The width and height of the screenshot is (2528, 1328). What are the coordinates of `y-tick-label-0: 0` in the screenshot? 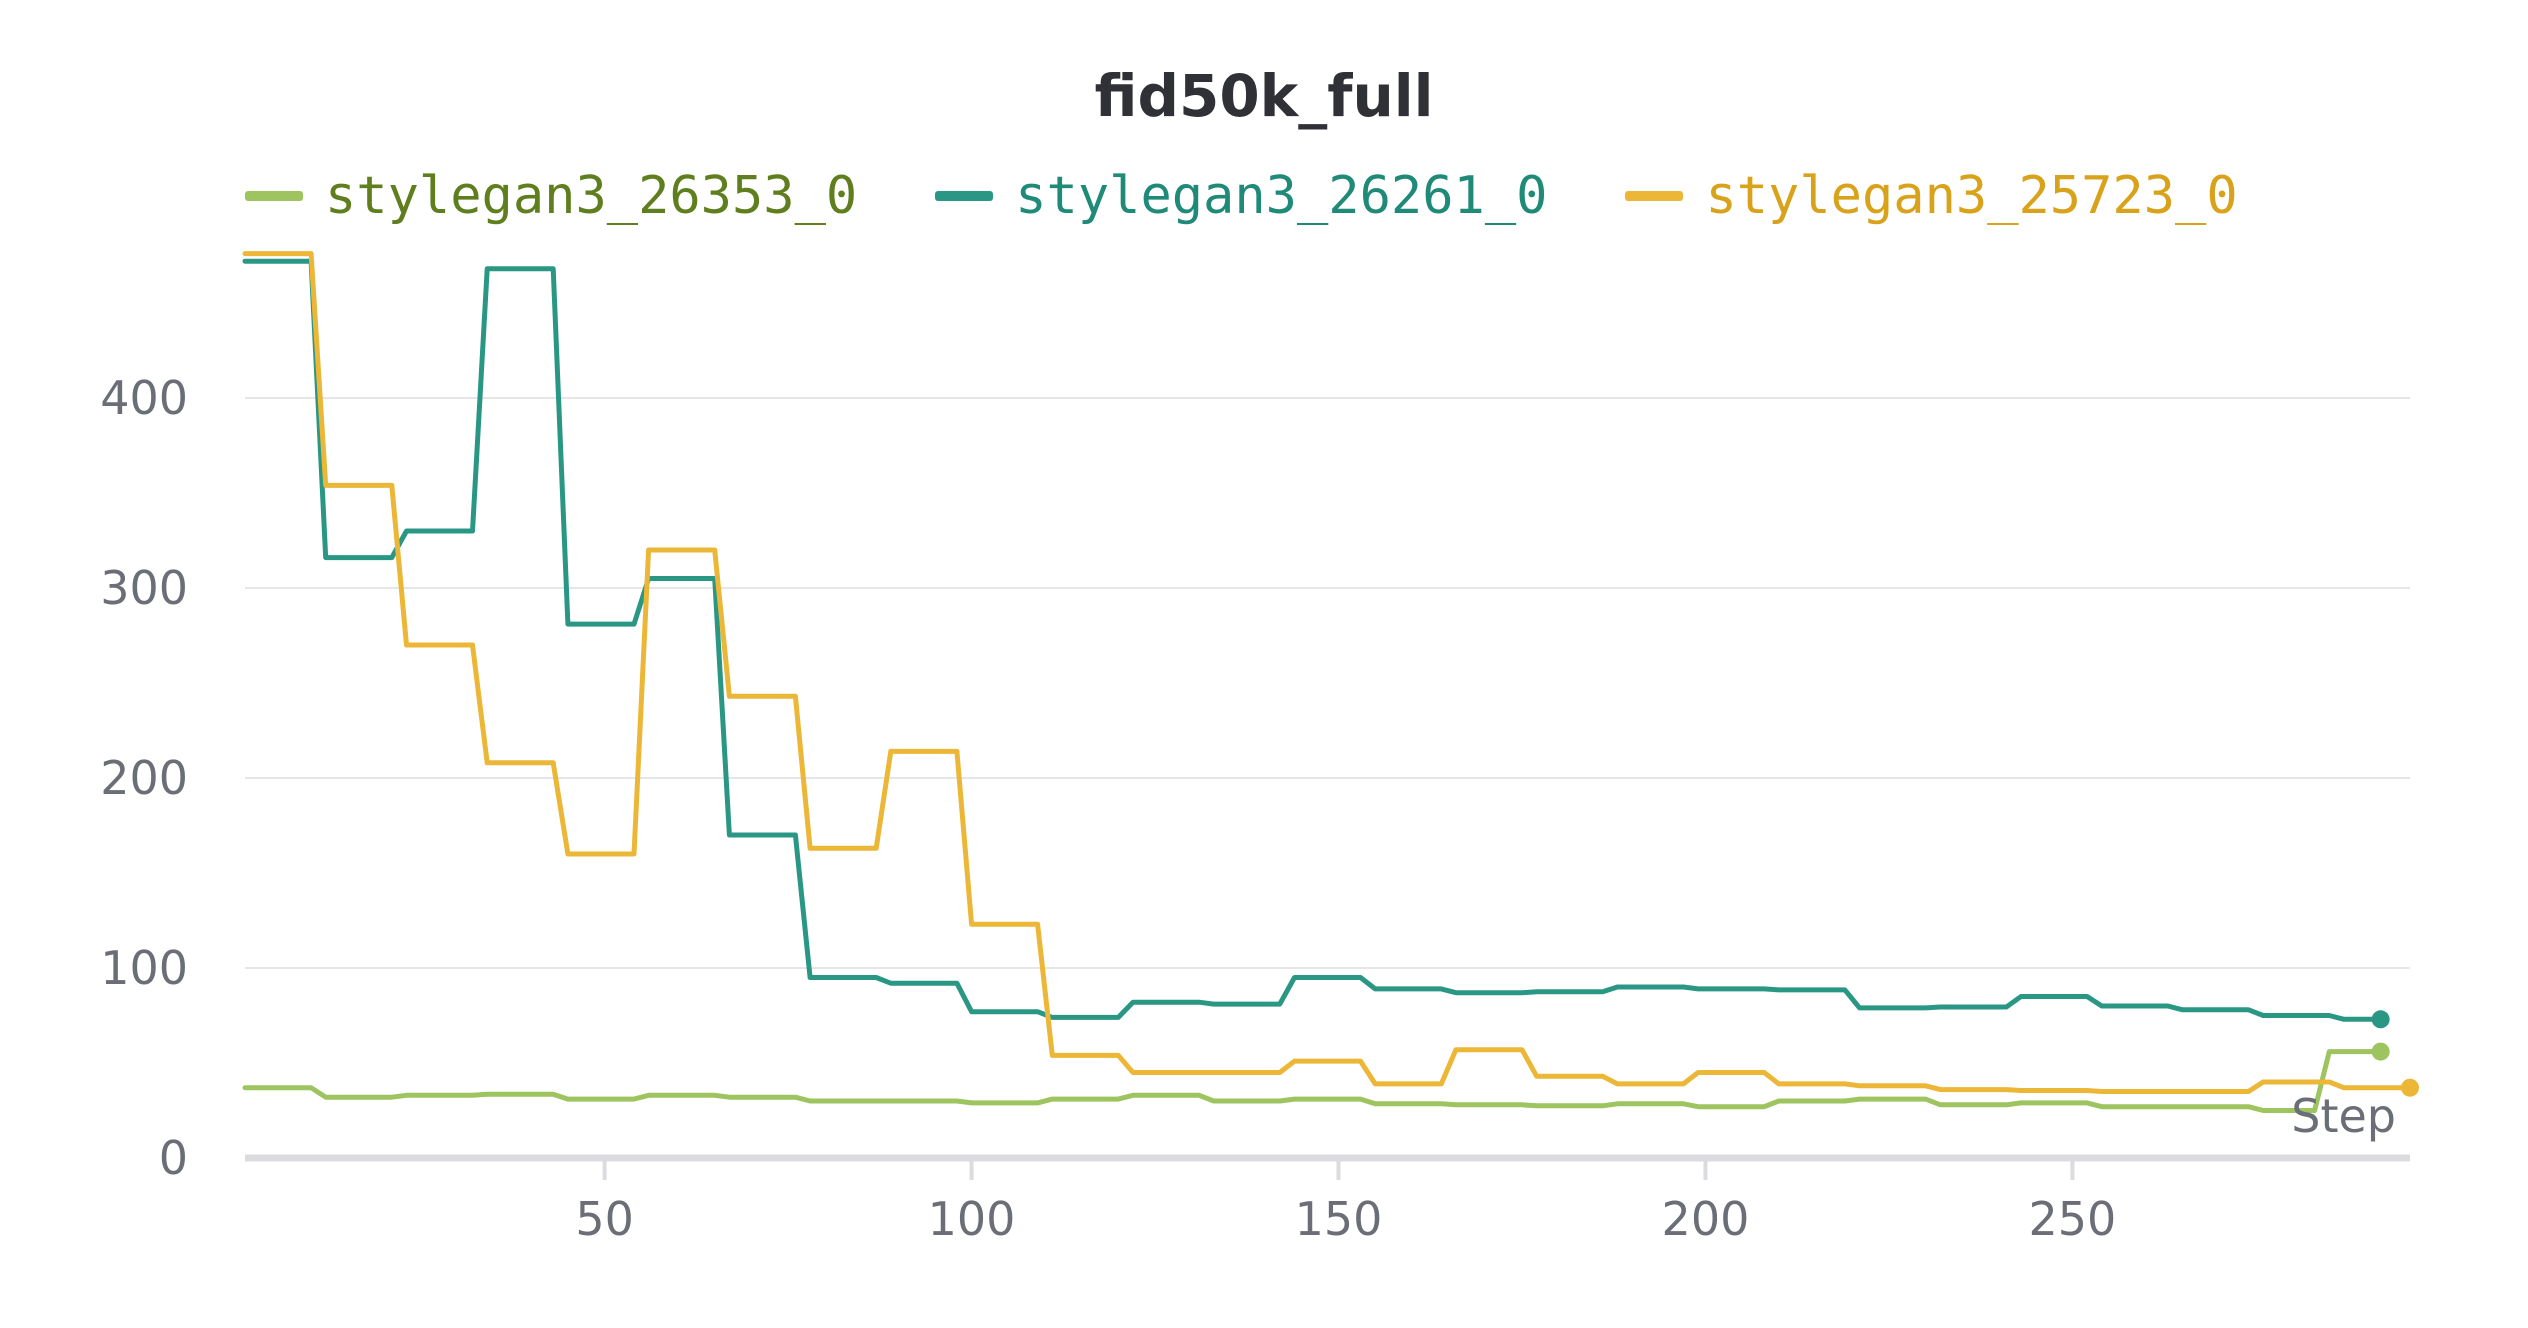 It's located at (173, 1158).